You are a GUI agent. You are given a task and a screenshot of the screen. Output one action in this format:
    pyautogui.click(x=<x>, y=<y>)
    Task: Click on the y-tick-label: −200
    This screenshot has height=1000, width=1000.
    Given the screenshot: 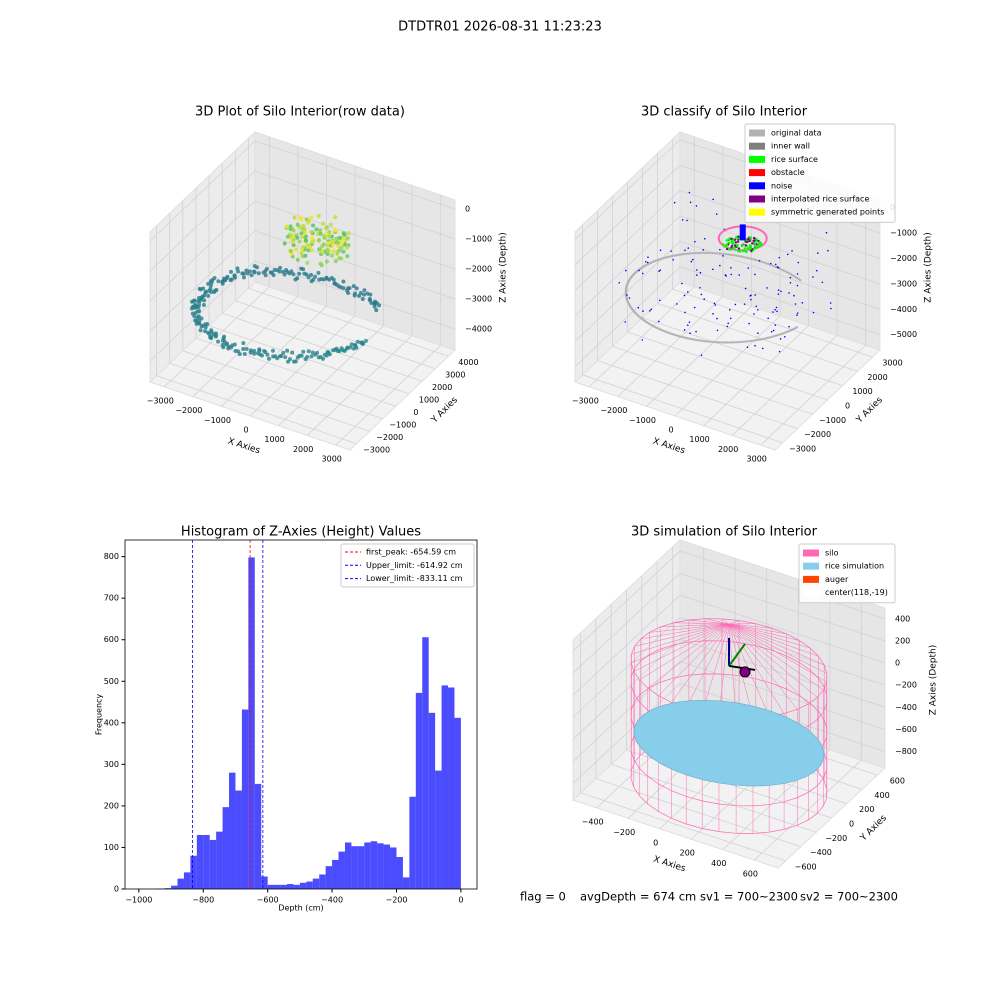 What is the action you would take?
    pyautogui.click(x=836, y=838)
    